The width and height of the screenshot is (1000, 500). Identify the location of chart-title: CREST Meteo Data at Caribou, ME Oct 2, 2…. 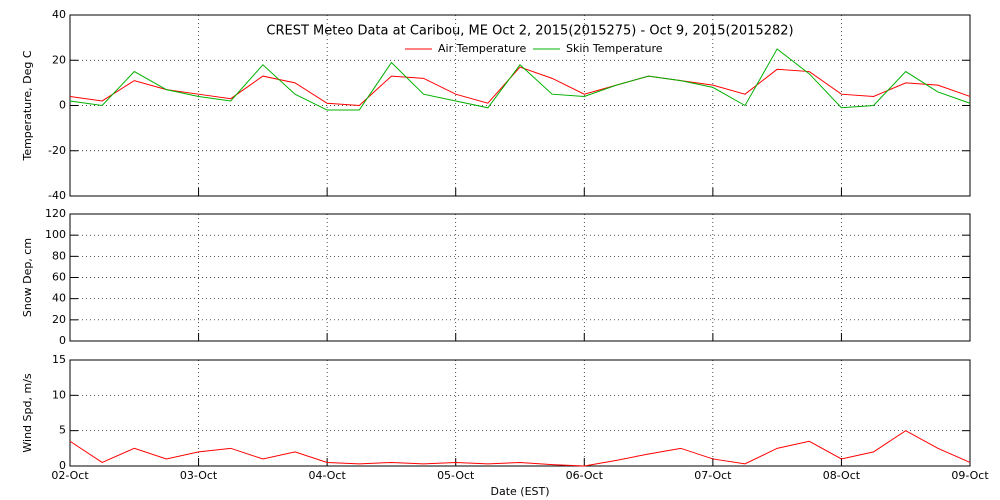
(529, 31).